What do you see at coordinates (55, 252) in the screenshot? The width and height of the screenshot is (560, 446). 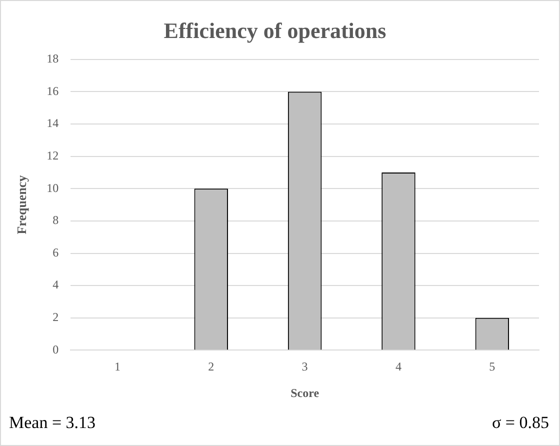 I see `y-tick-label: 6` at bounding box center [55, 252].